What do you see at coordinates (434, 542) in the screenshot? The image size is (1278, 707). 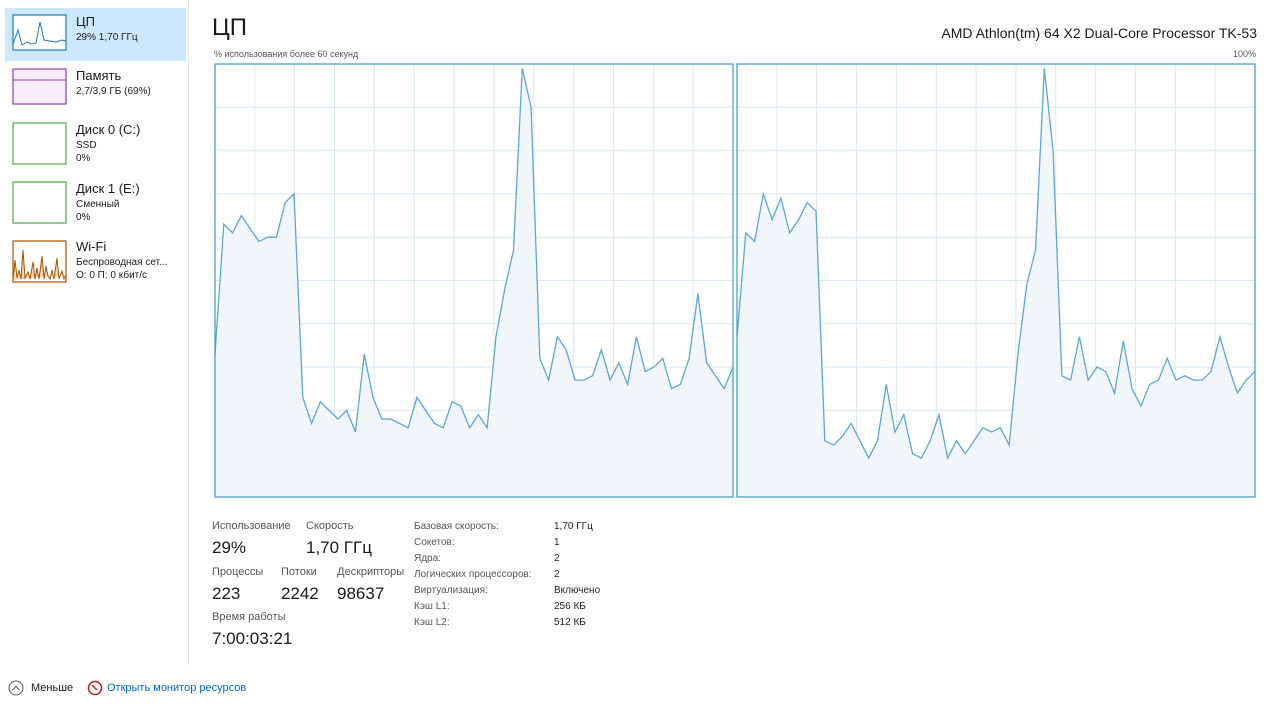 I see `detail-label: Сокетов:` at bounding box center [434, 542].